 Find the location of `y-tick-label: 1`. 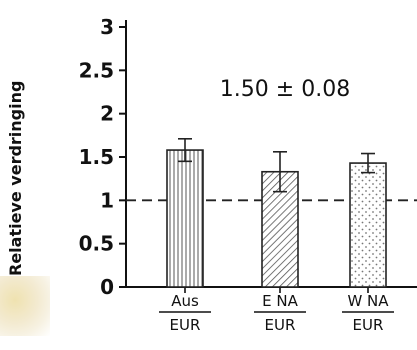

y-tick-label: 1 is located at coordinates (107, 200).